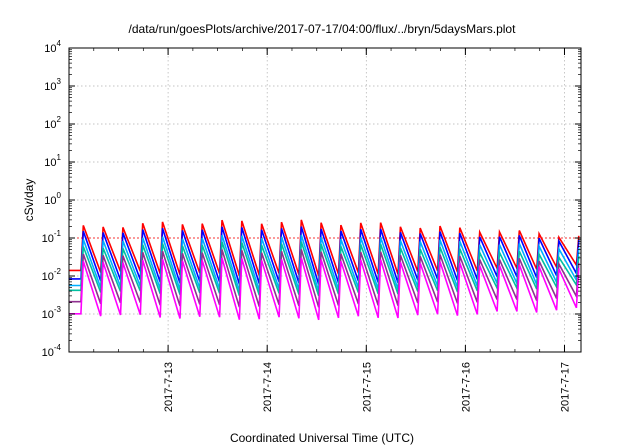 The height and width of the screenshot is (448, 640). I want to click on x-tick-label: 2017-7-13, so click(169, 387).